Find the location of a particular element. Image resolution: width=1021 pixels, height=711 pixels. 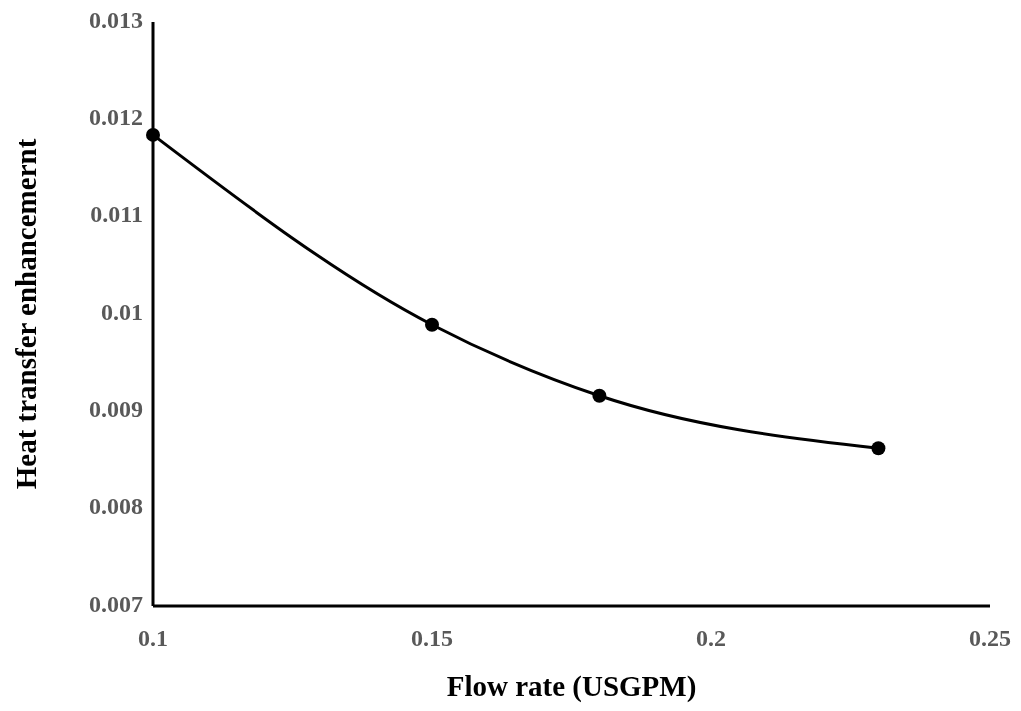

x-tick-label: 0.25 is located at coordinates (990, 638).